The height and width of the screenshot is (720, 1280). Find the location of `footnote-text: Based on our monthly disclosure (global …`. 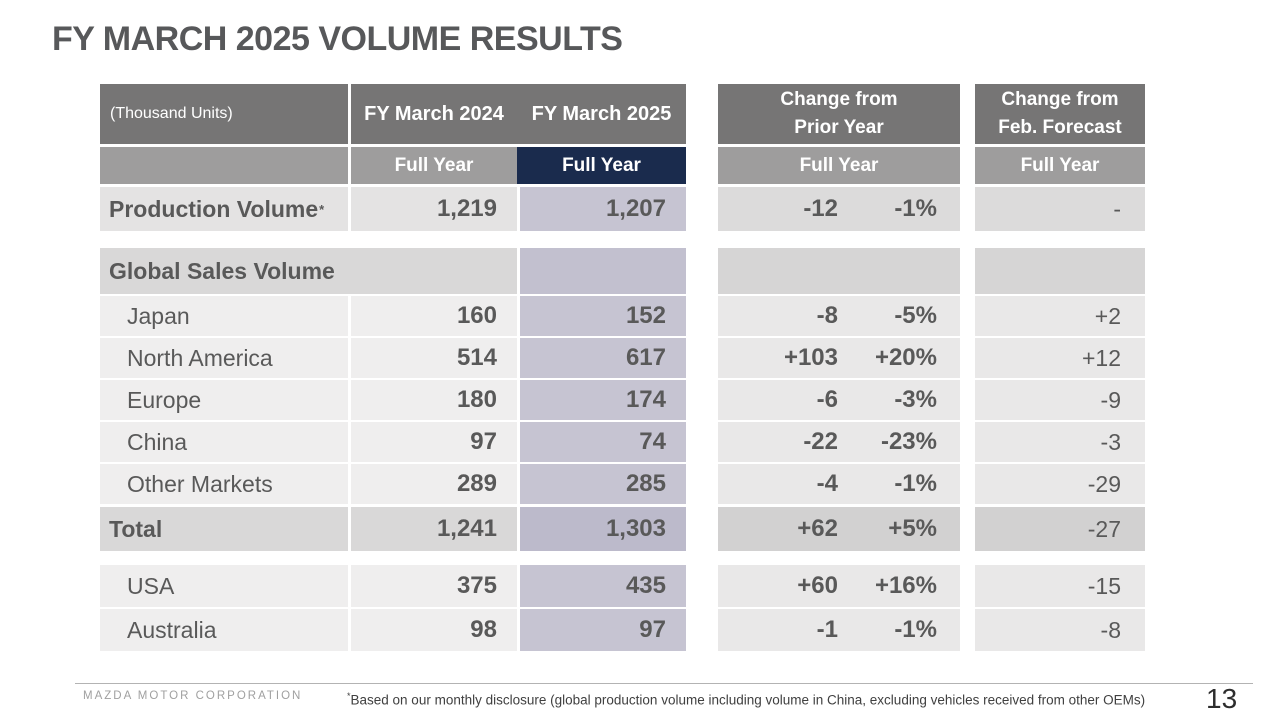

footnote-text: Based on our monthly disclosure (global … is located at coordinates (748, 700).